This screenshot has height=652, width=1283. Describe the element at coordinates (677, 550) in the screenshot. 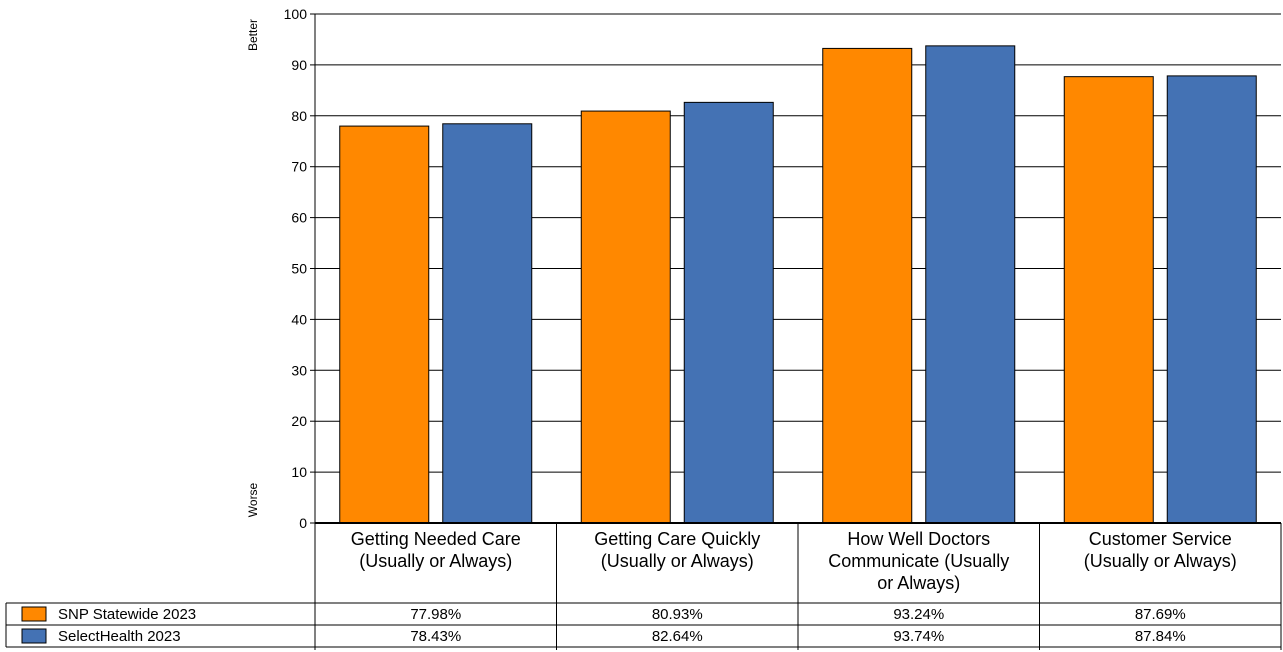

I see `category-label: Getting Care Quickly (Usually or Always)` at that location.